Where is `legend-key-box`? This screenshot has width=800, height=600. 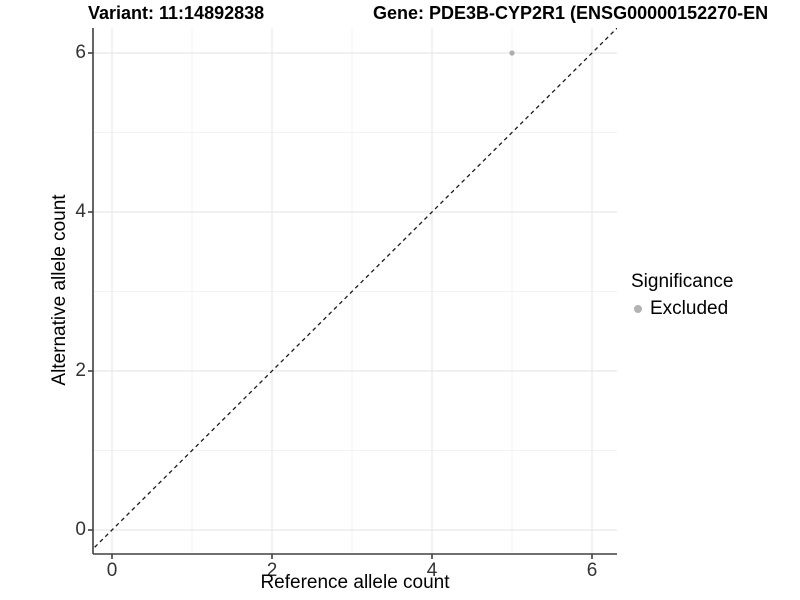
legend-key-box is located at coordinates (638, 309).